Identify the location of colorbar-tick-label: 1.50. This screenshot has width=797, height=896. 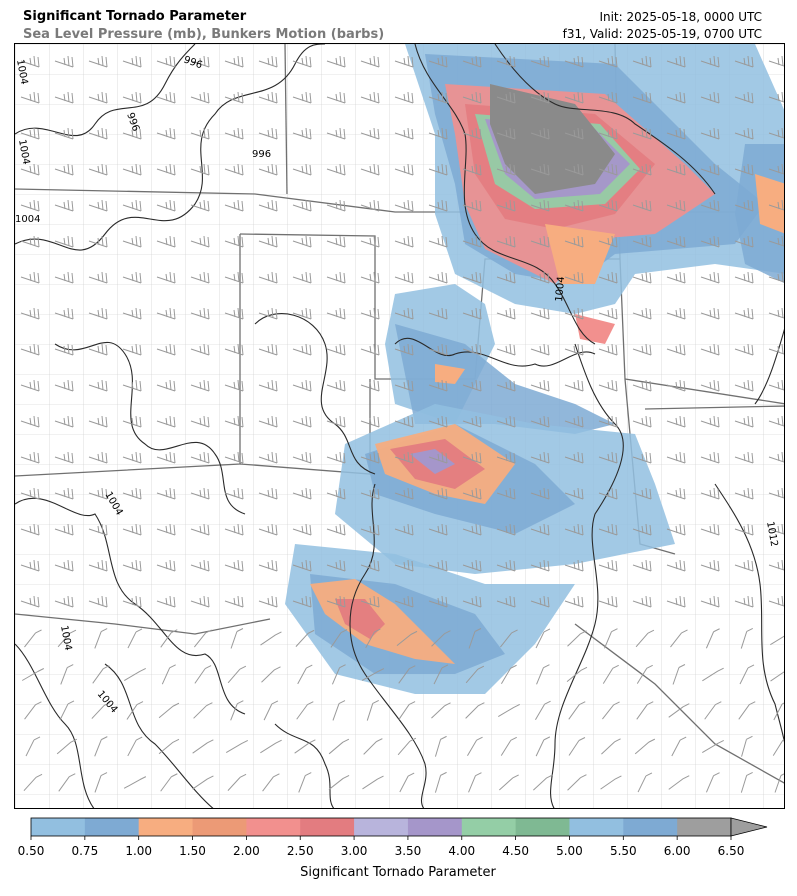
(192, 851).